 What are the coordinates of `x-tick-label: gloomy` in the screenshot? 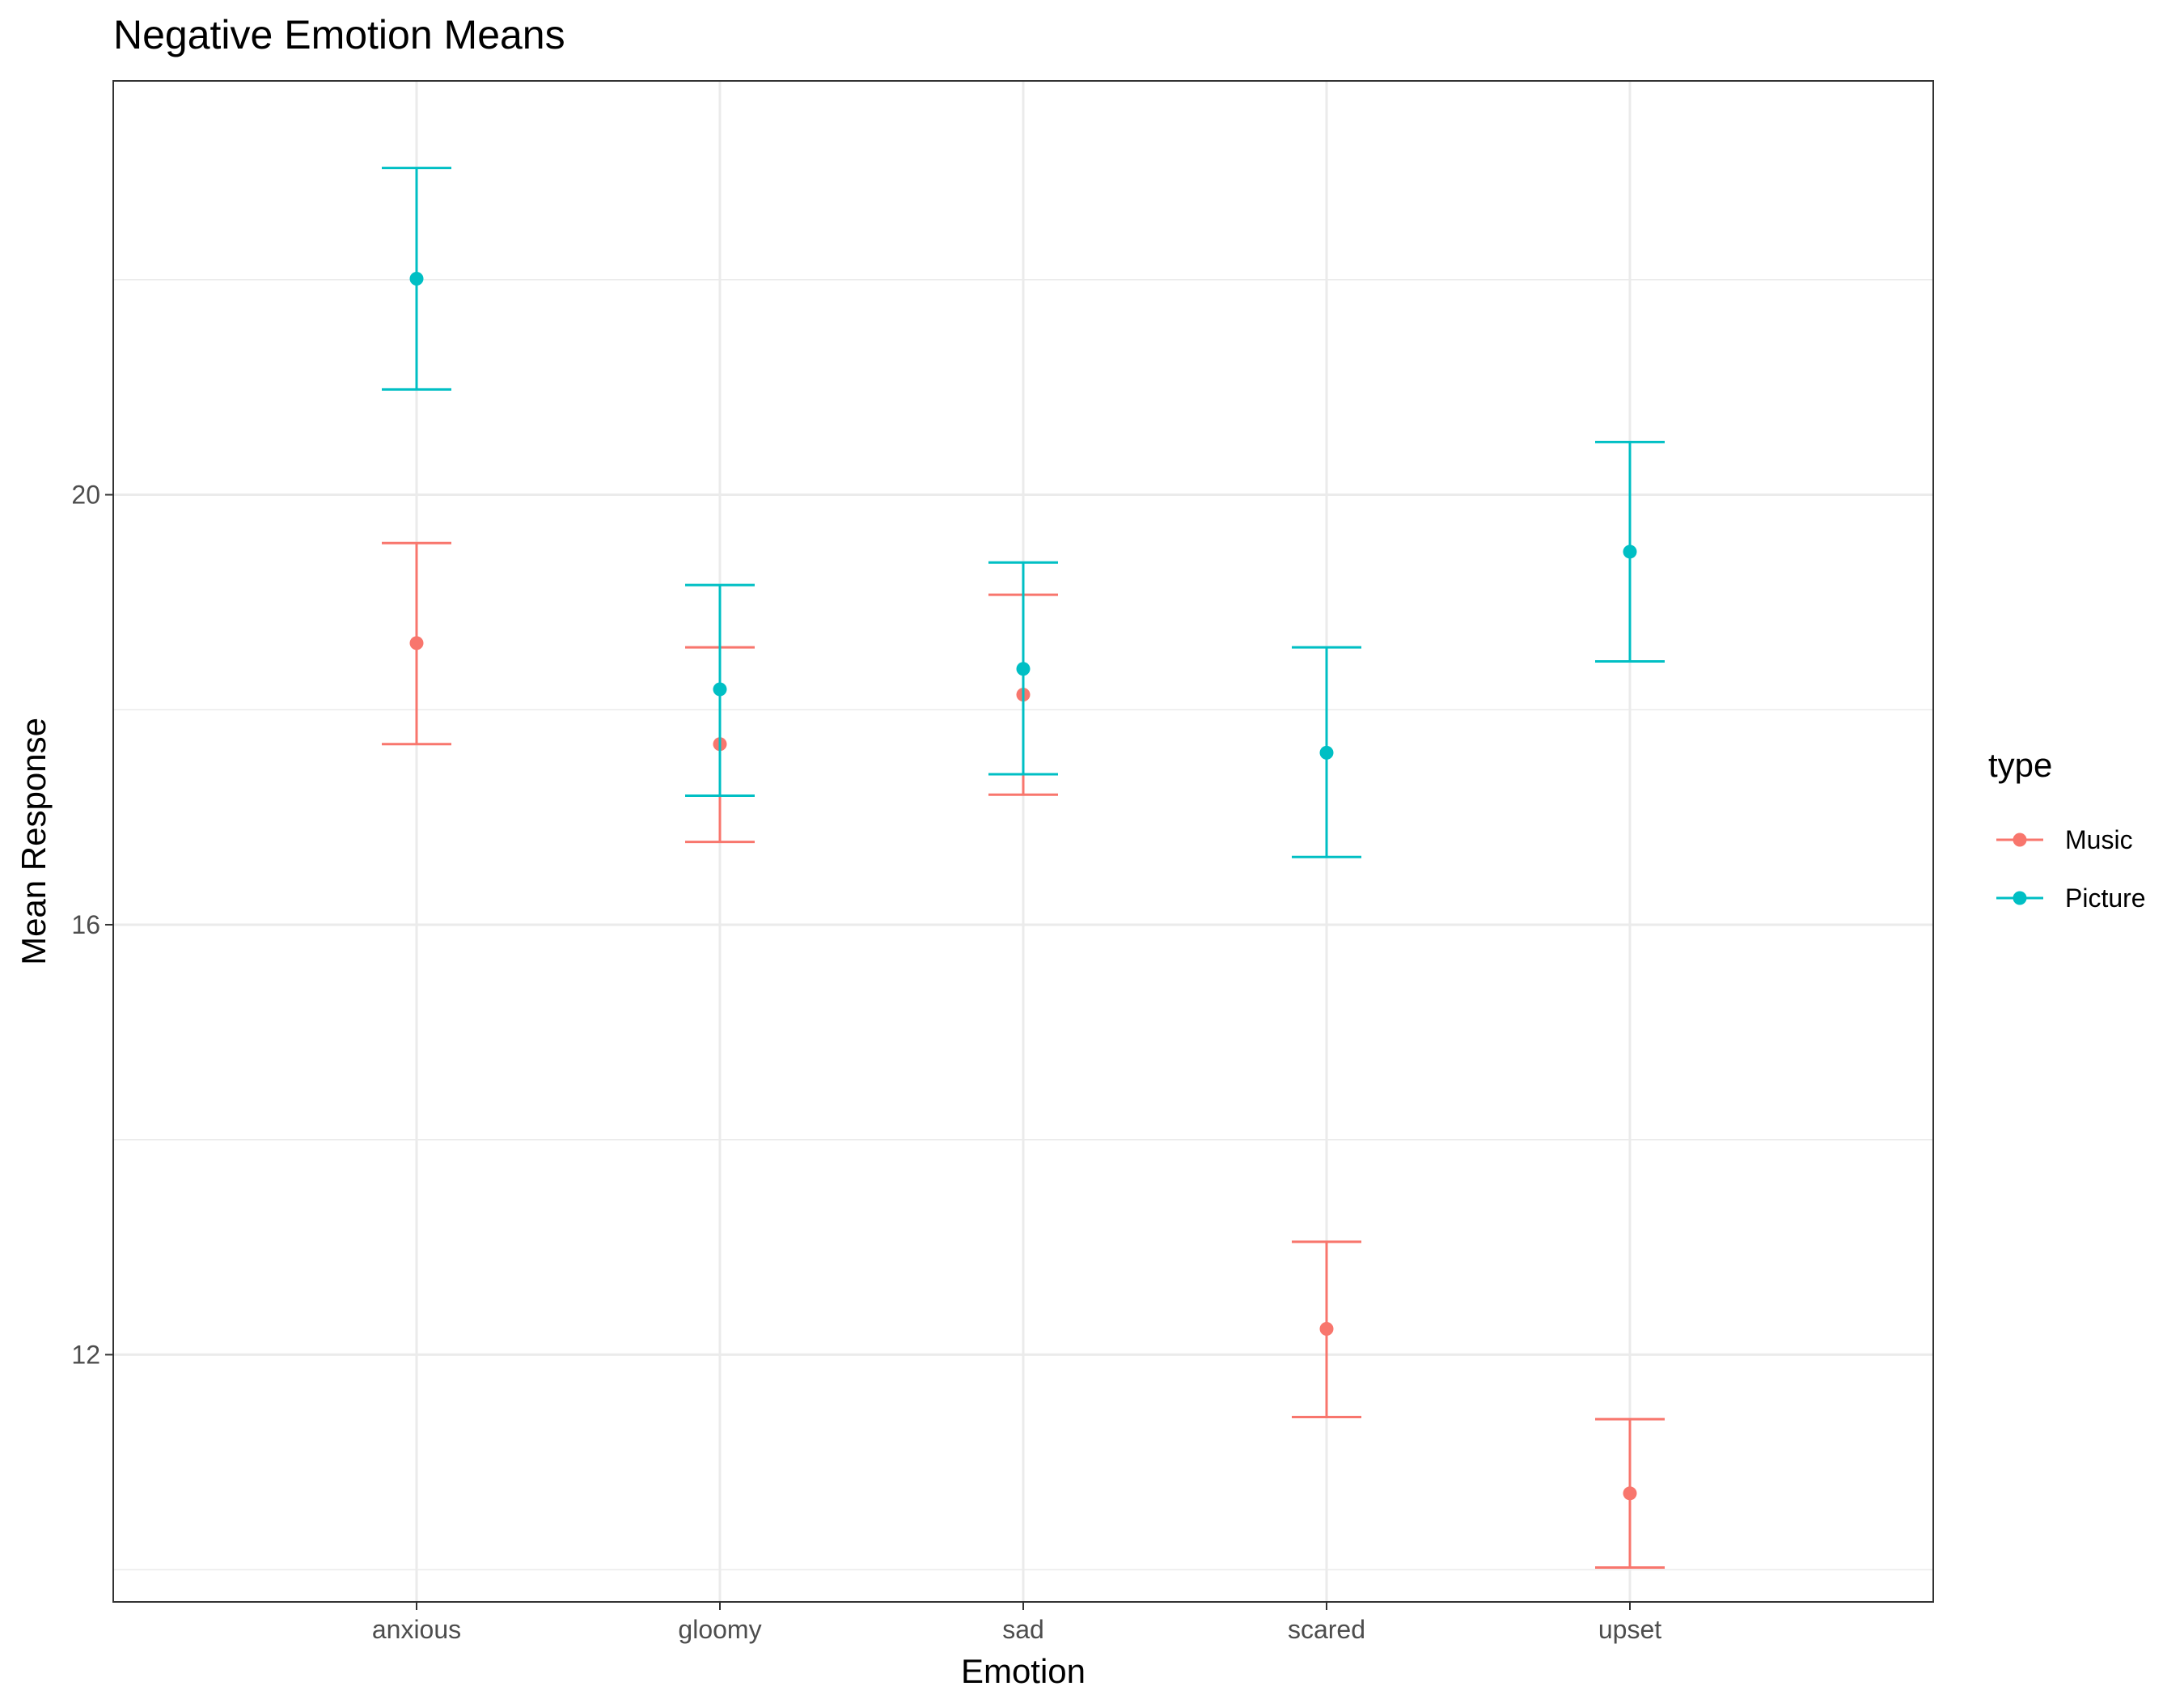 It's located at (719, 1629).